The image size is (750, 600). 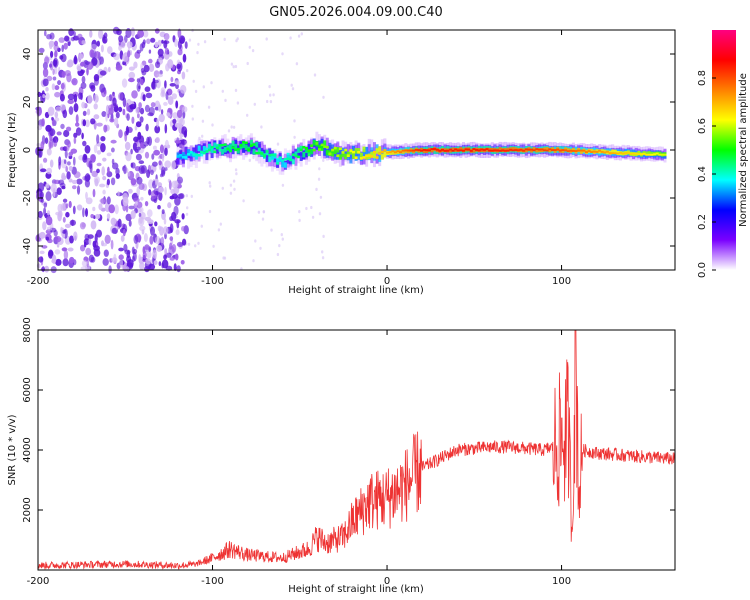 I want to click on colorbar-gradient, so click(x=724, y=150).